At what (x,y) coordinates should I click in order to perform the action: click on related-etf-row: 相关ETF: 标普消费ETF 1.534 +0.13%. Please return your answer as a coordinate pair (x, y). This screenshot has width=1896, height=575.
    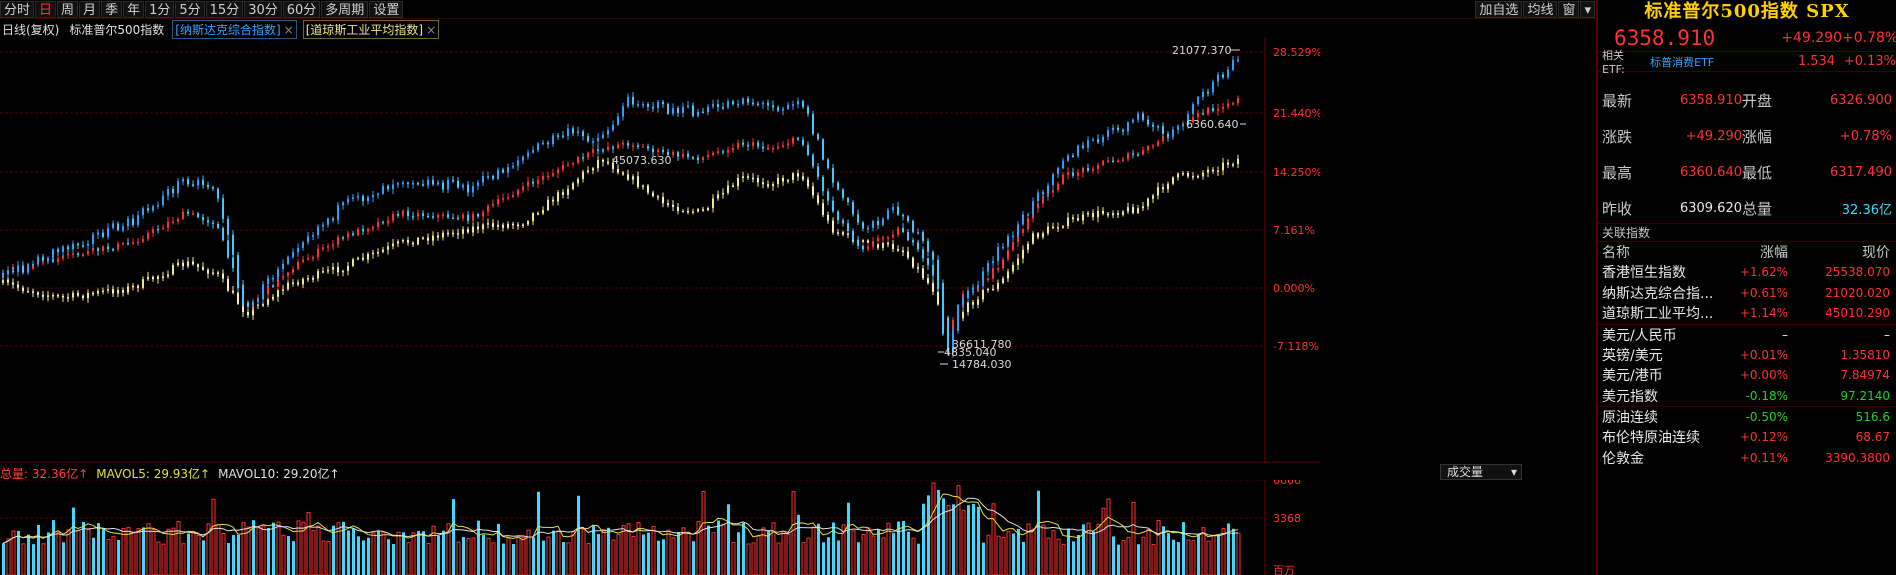
    Looking at the image, I should click on (1747, 62).